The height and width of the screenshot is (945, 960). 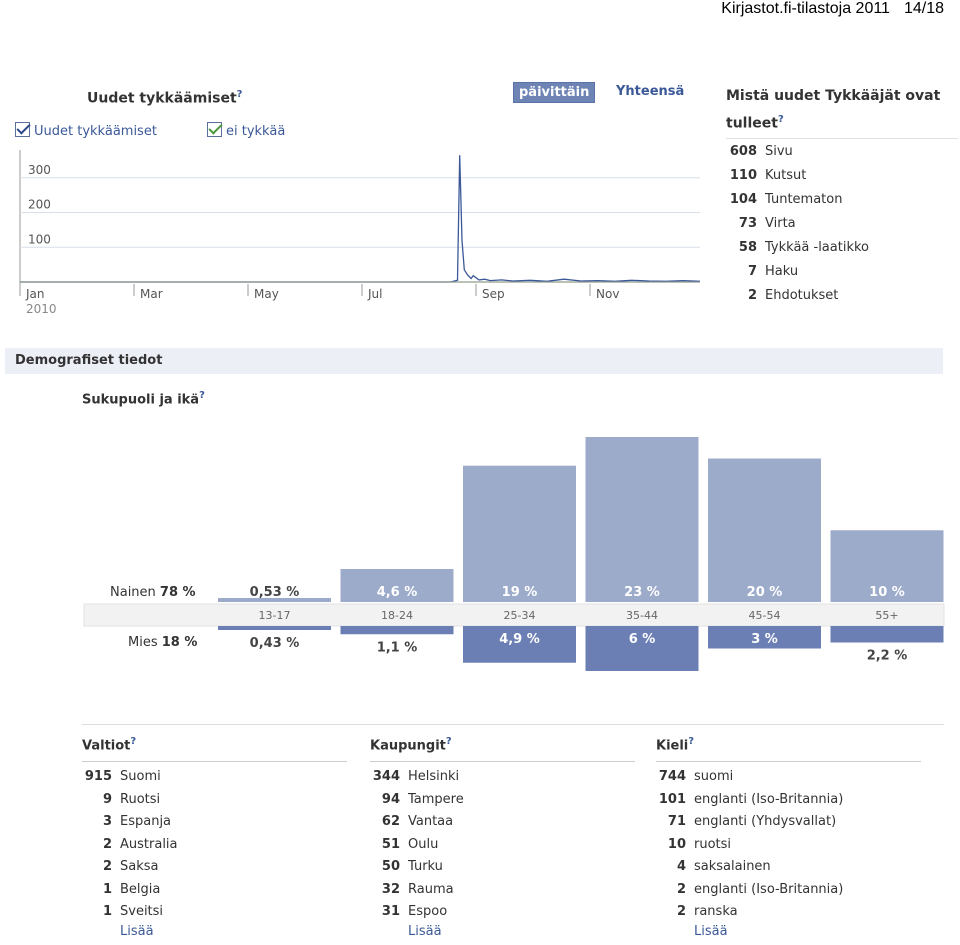 I want to click on sources-title: Mistä uudet Tykkääjät ovat tulleet?, so click(x=842, y=112).